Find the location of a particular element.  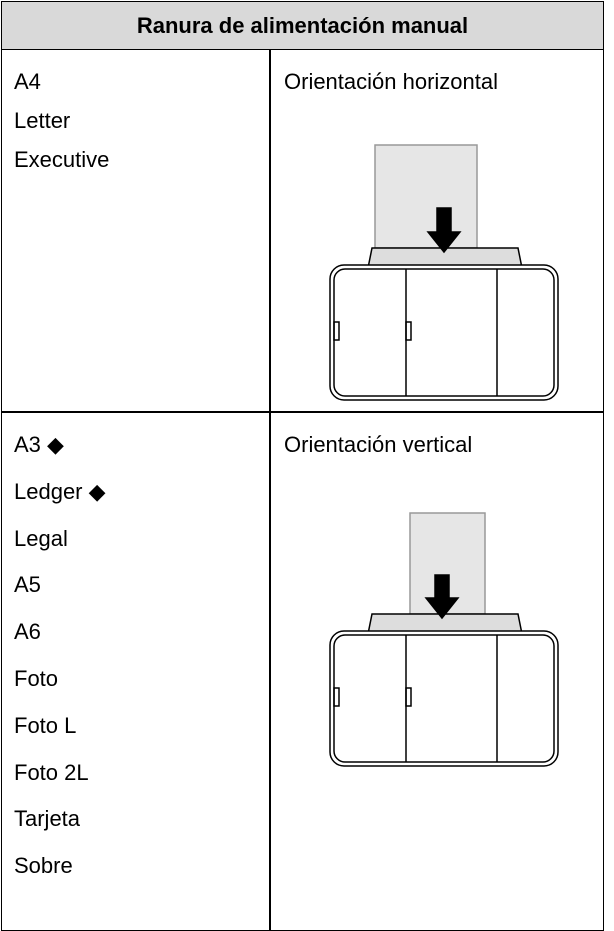

paper-size: Foto 2L is located at coordinates (51, 772).